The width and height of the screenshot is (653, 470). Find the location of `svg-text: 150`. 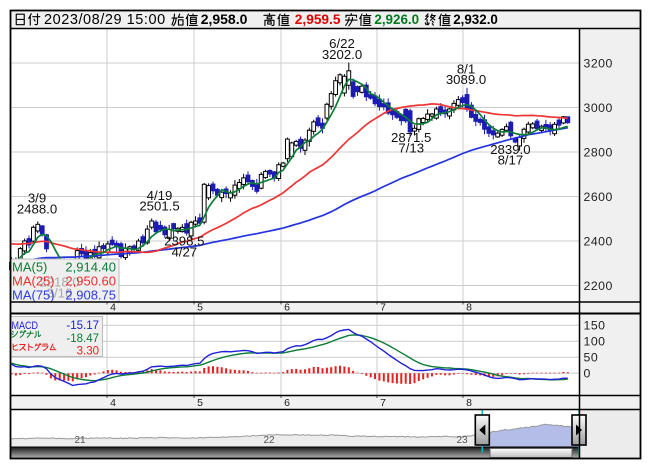

svg-text: 150 is located at coordinates (595, 326).